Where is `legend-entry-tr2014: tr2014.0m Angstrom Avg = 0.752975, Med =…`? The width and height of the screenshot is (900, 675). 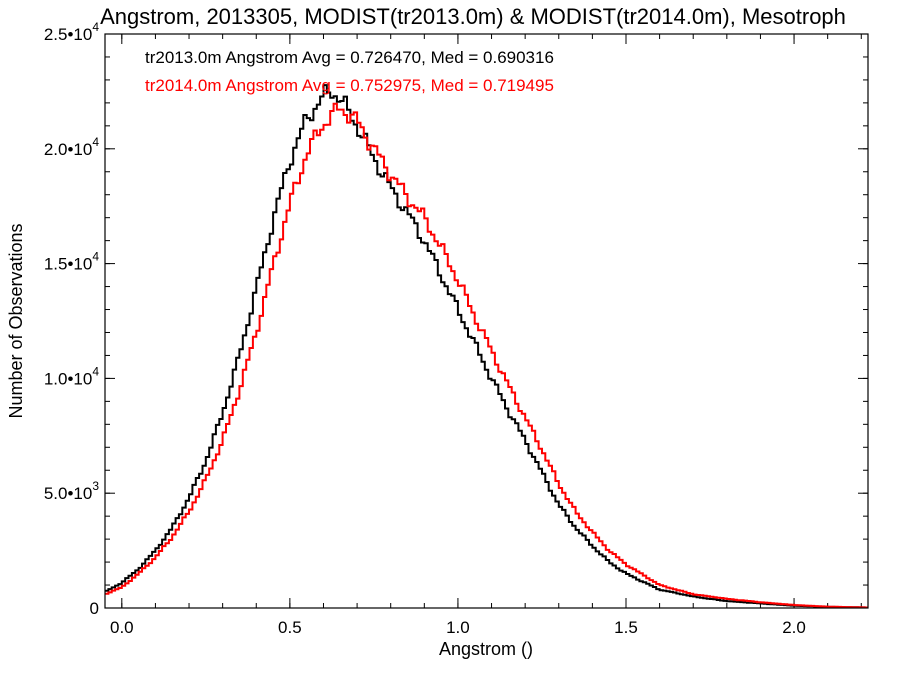
legend-entry-tr2014: tr2014.0m Angstrom Avg = 0.752975, Med =… is located at coordinates (349, 85).